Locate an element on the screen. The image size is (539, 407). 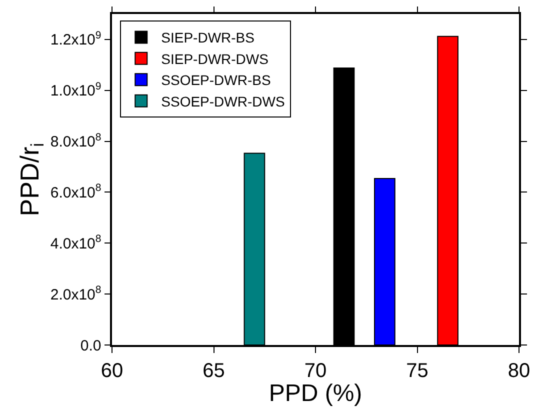
y-tick-label: 1.0x10$^{9}$ is located at coordinates (76, 90).